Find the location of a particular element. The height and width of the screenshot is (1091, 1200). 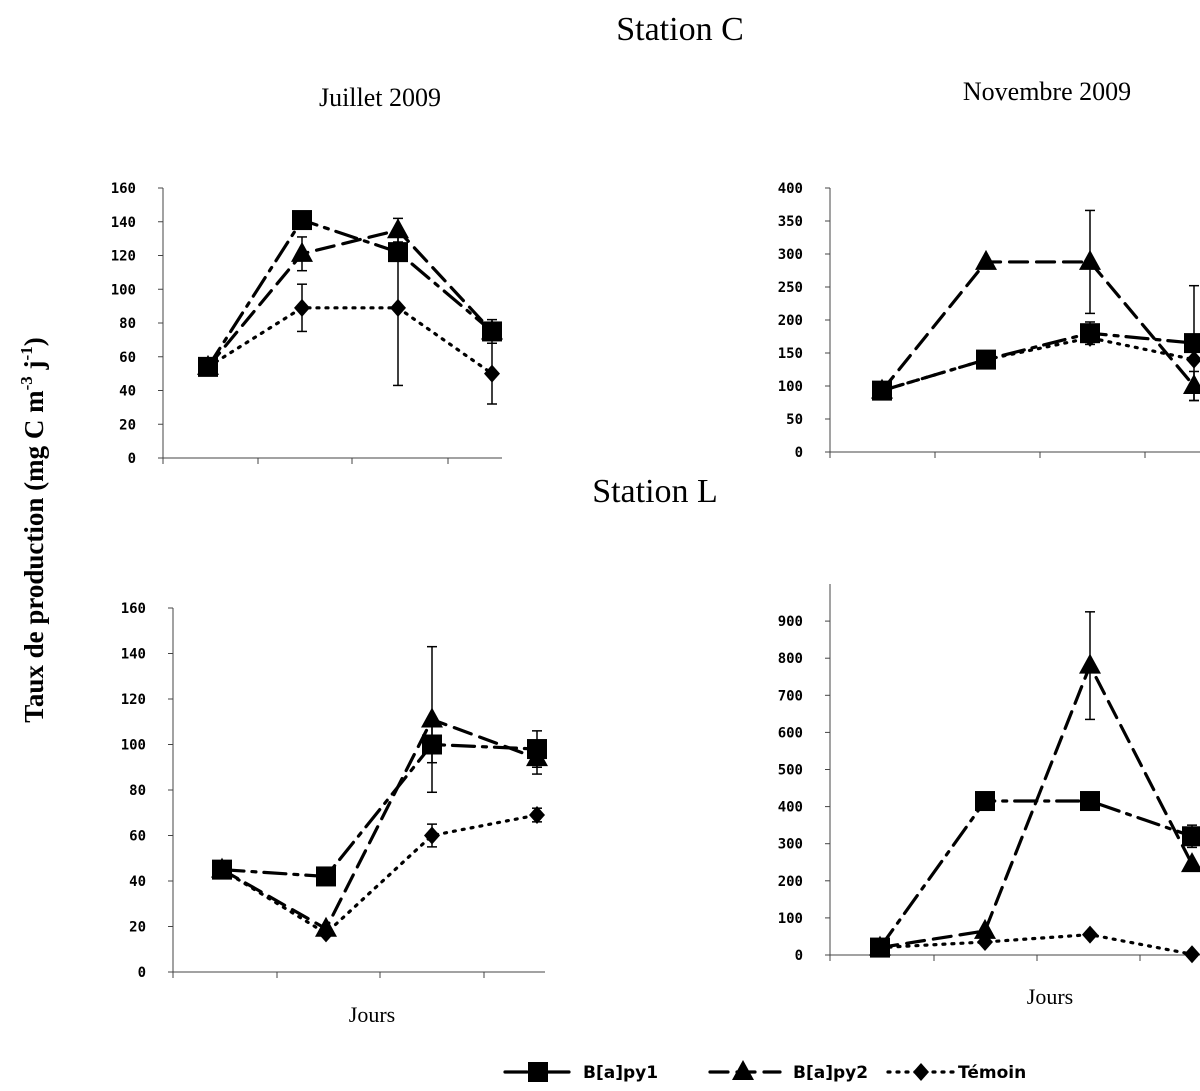

legend-item-B[a]py2: B[a]py2 is located at coordinates (788, 1071).